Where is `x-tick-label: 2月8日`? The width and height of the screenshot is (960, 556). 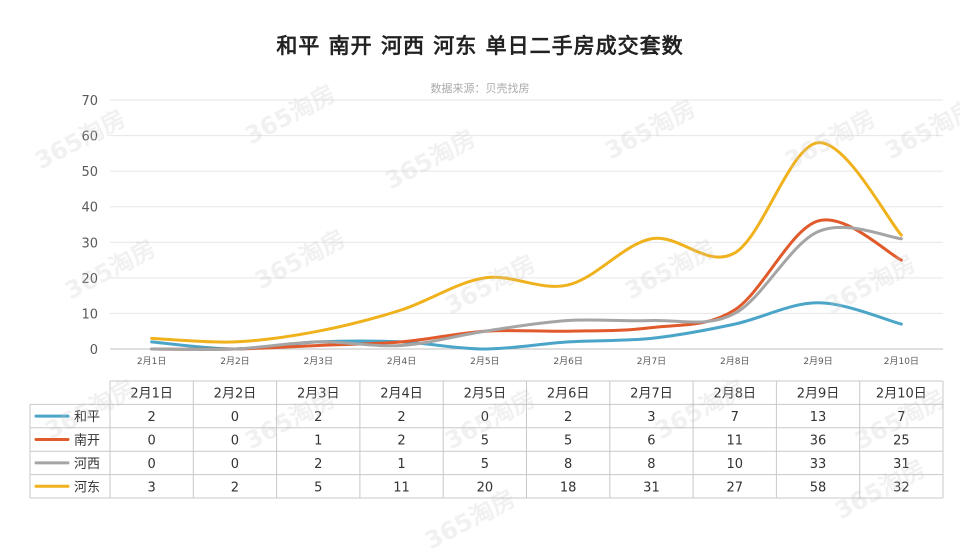
x-tick-label: 2月8日 is located at coordinates (734, 361).